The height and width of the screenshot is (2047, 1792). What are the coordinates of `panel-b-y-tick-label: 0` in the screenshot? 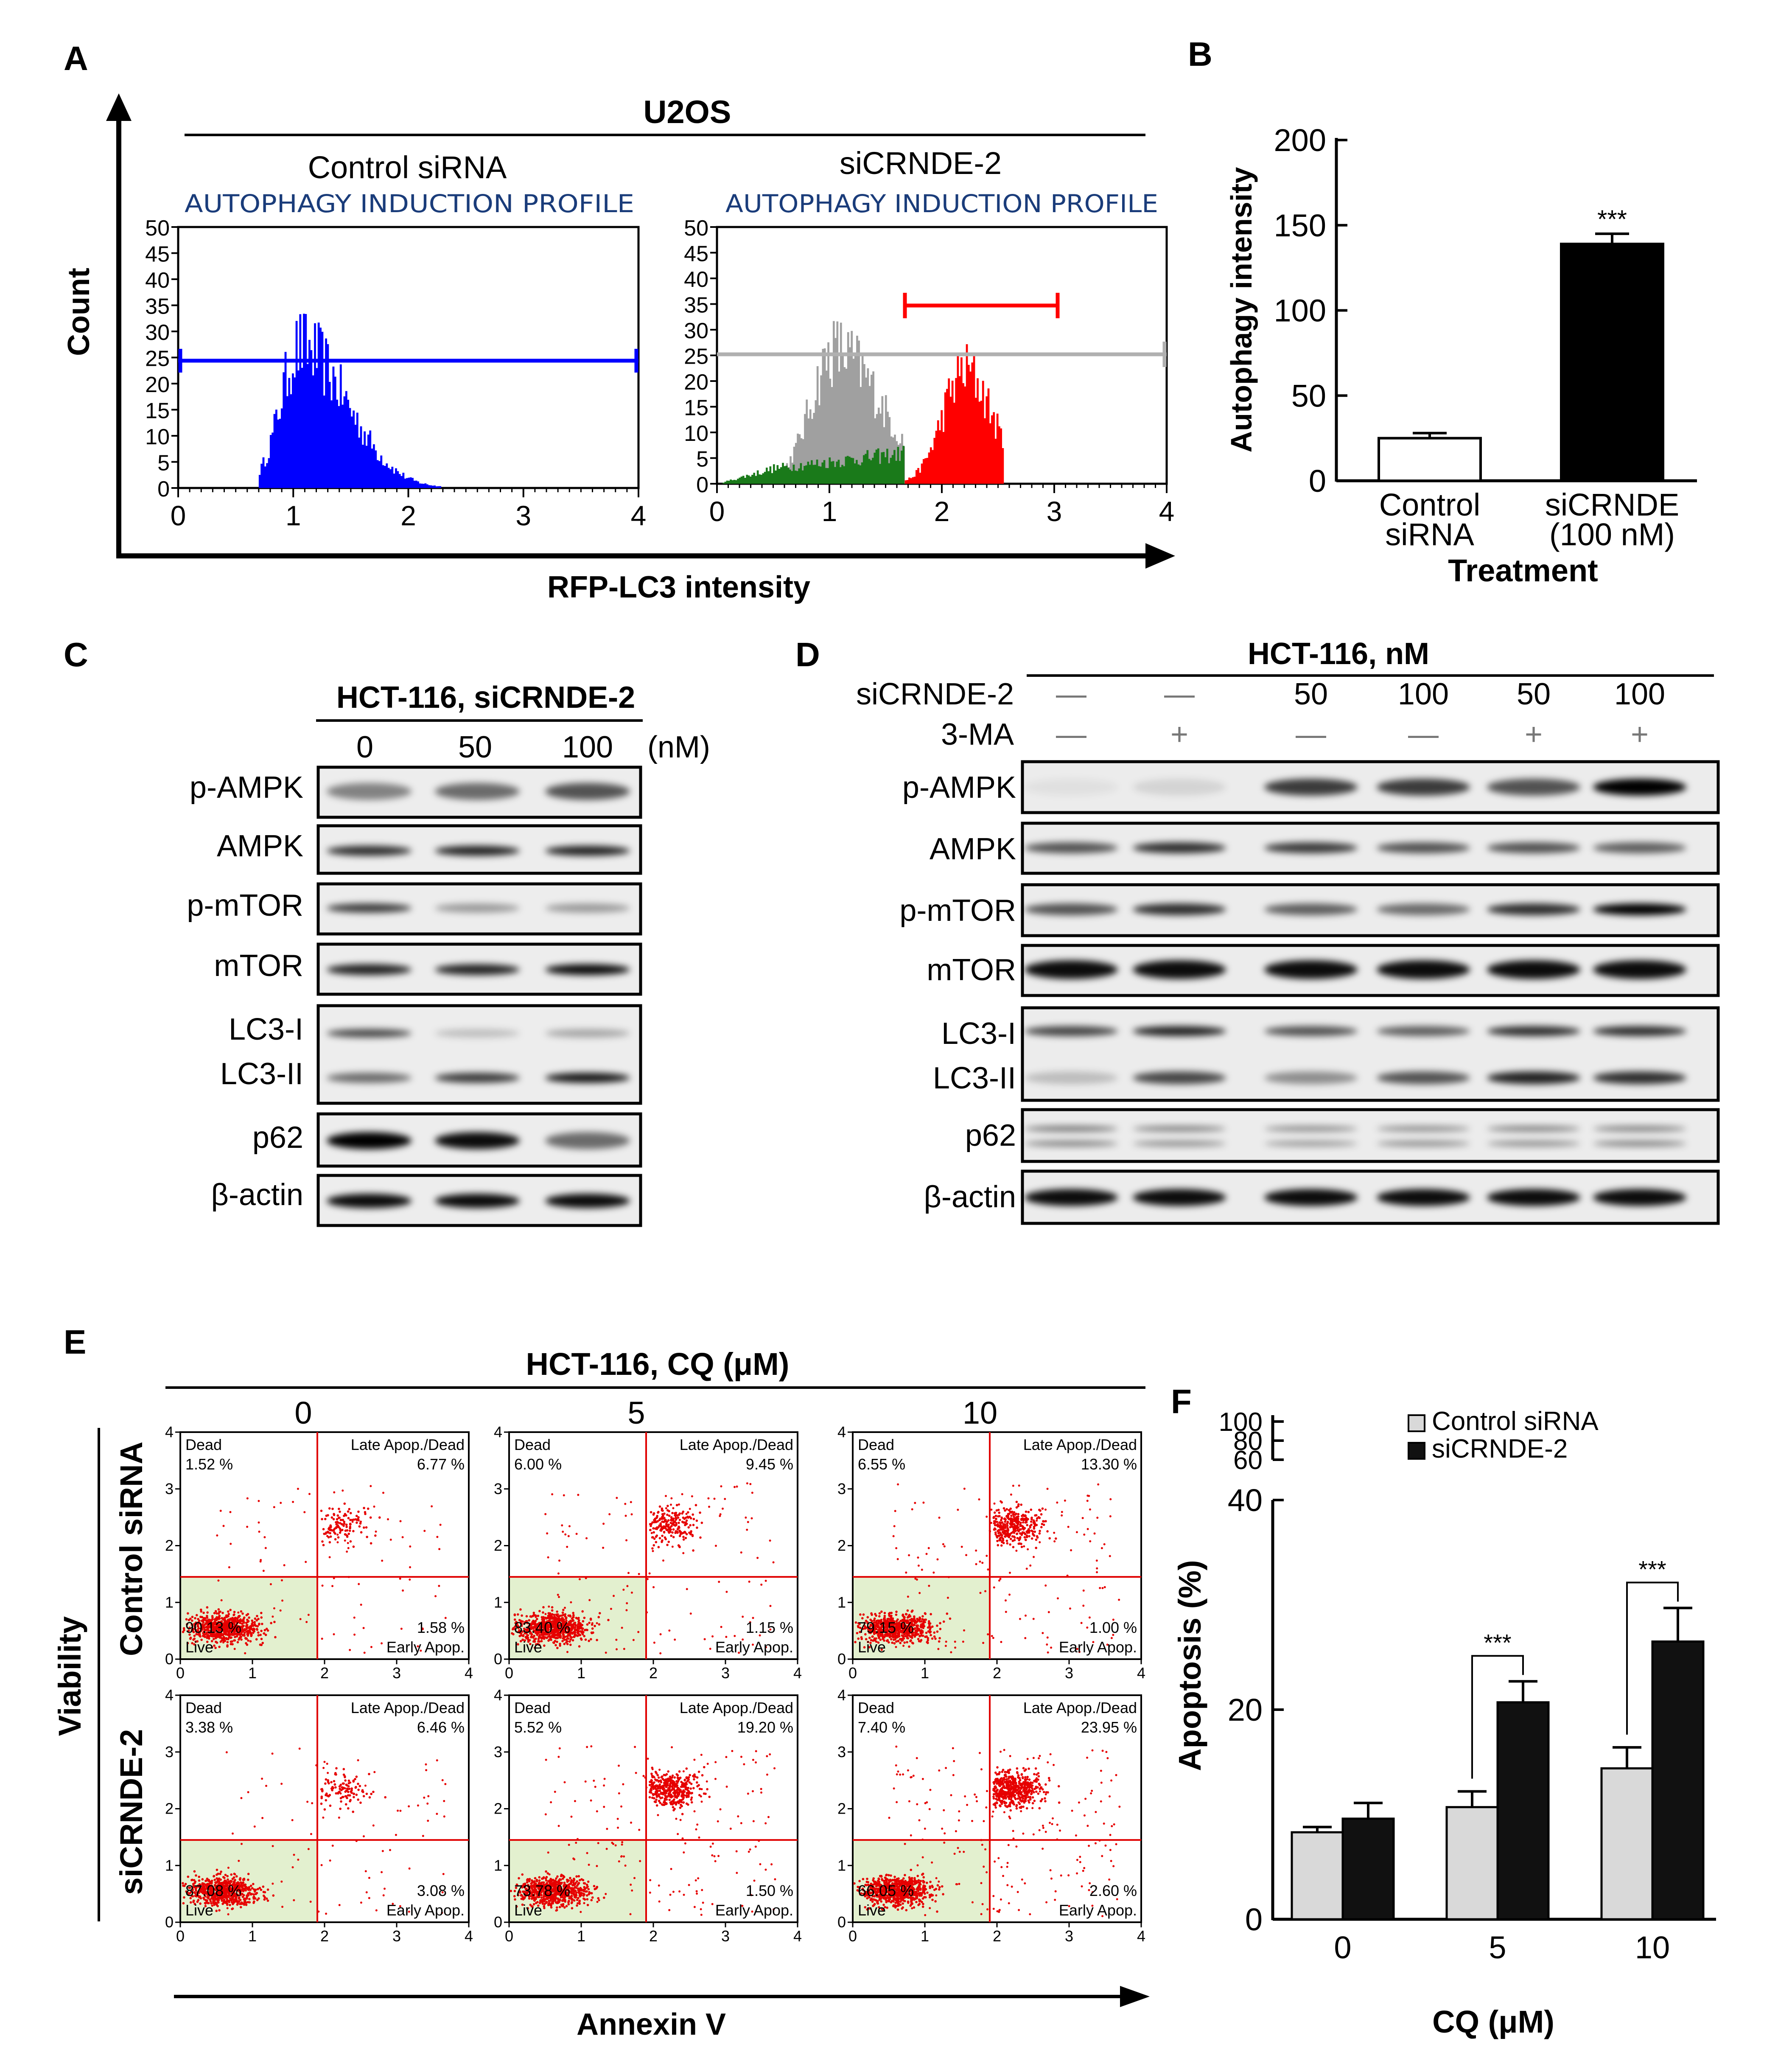 It's located at (1317, 481).